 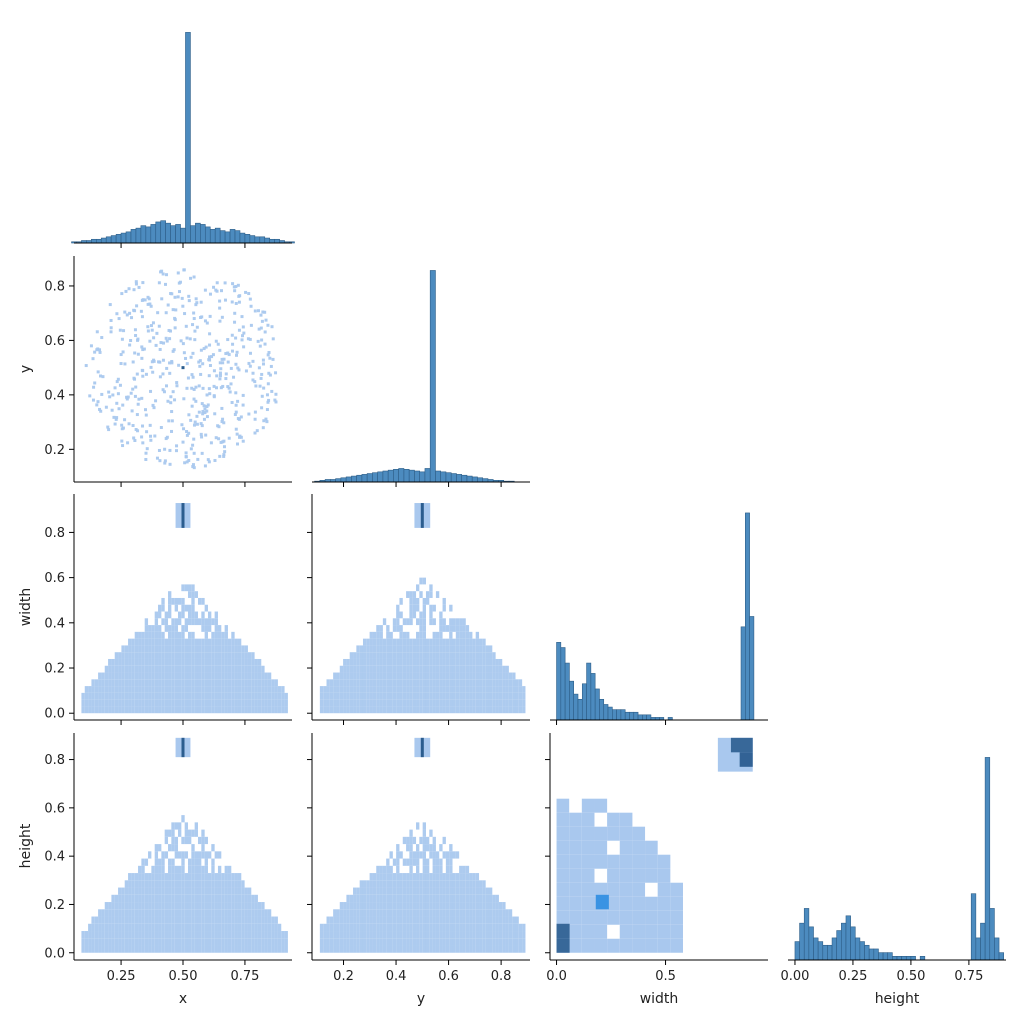 What do you see at coordinates (54, 341) in the screenshot?
I see `y-tick-label: 0.6` at bounding box center [54, 341].